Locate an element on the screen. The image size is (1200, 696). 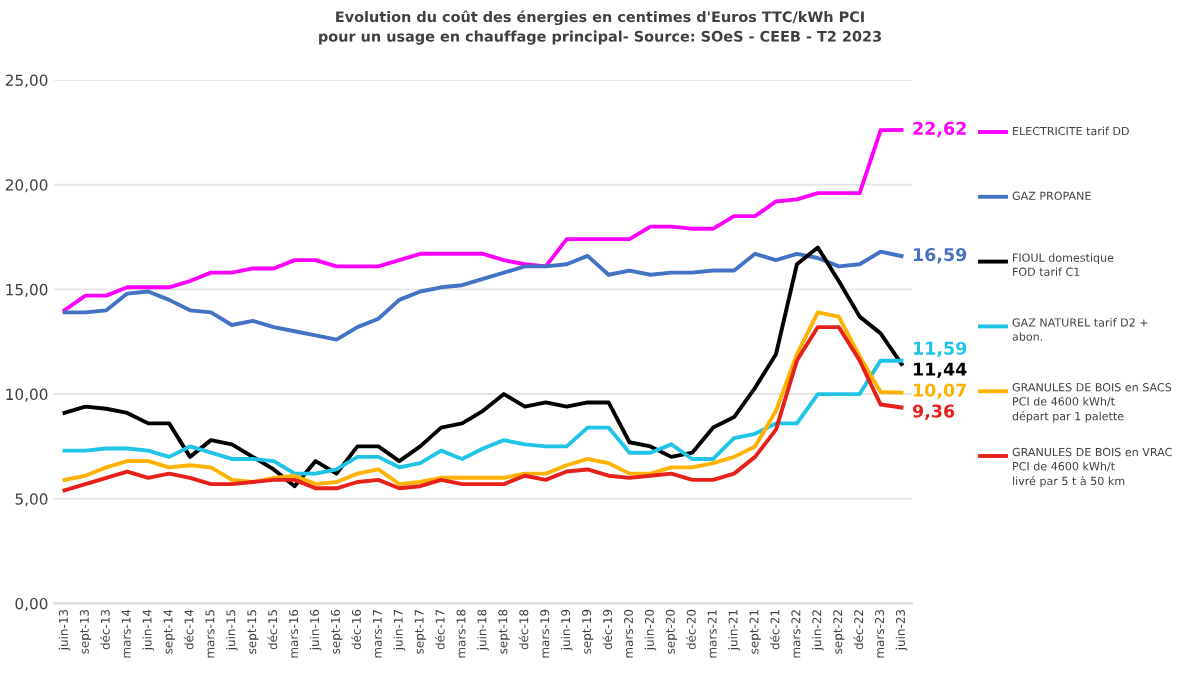
data-label: 11,44 is located at coordinates (940, 370).